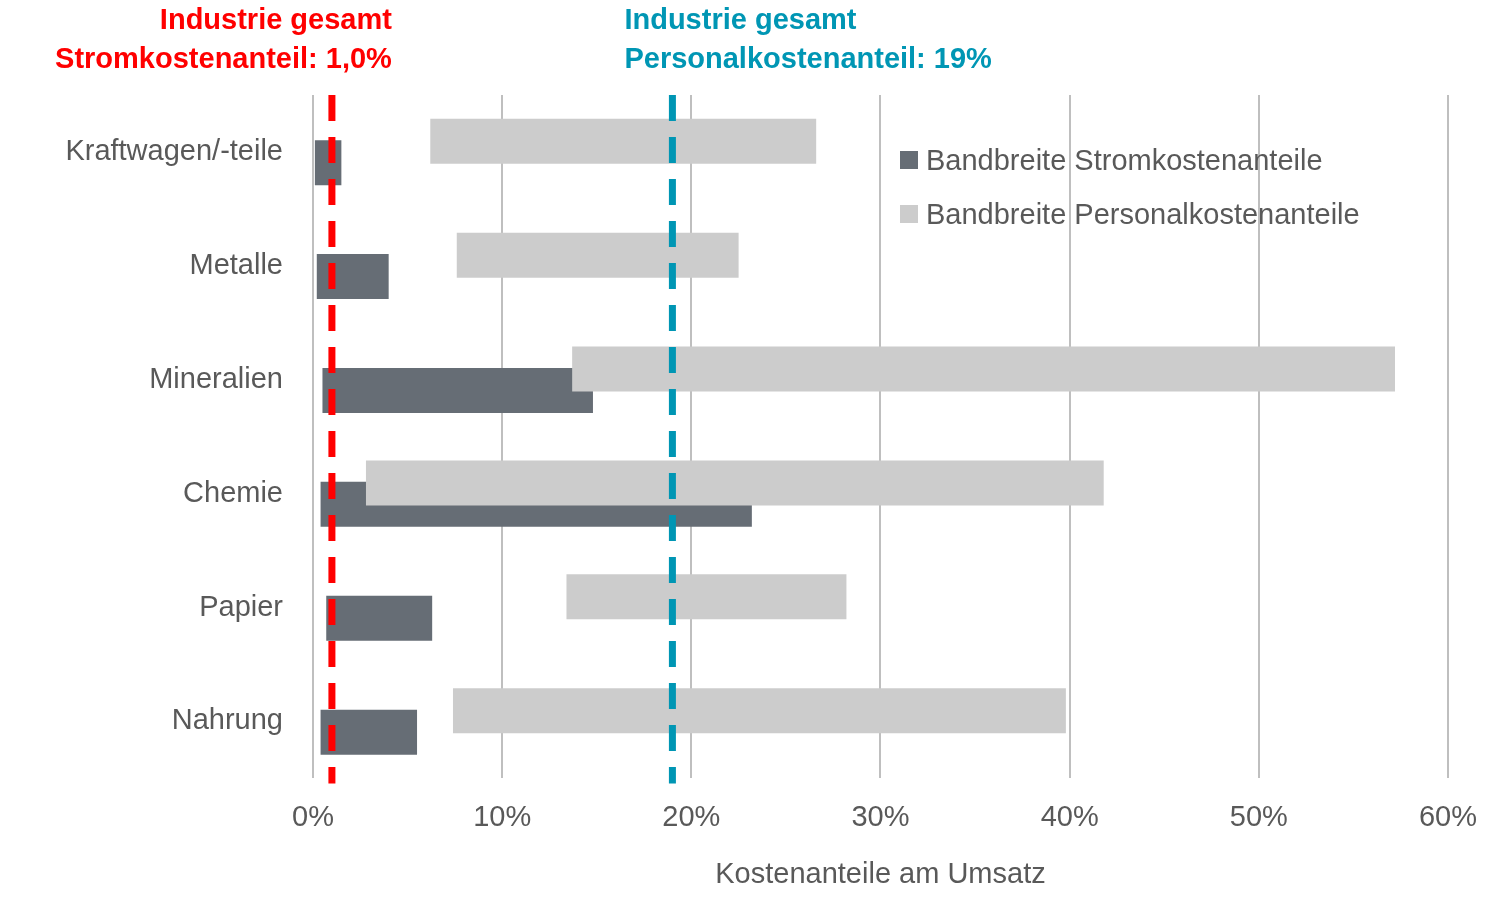  I want to click on x-axis-title: Kostenanteile am Umsatz, so click(880, 872).